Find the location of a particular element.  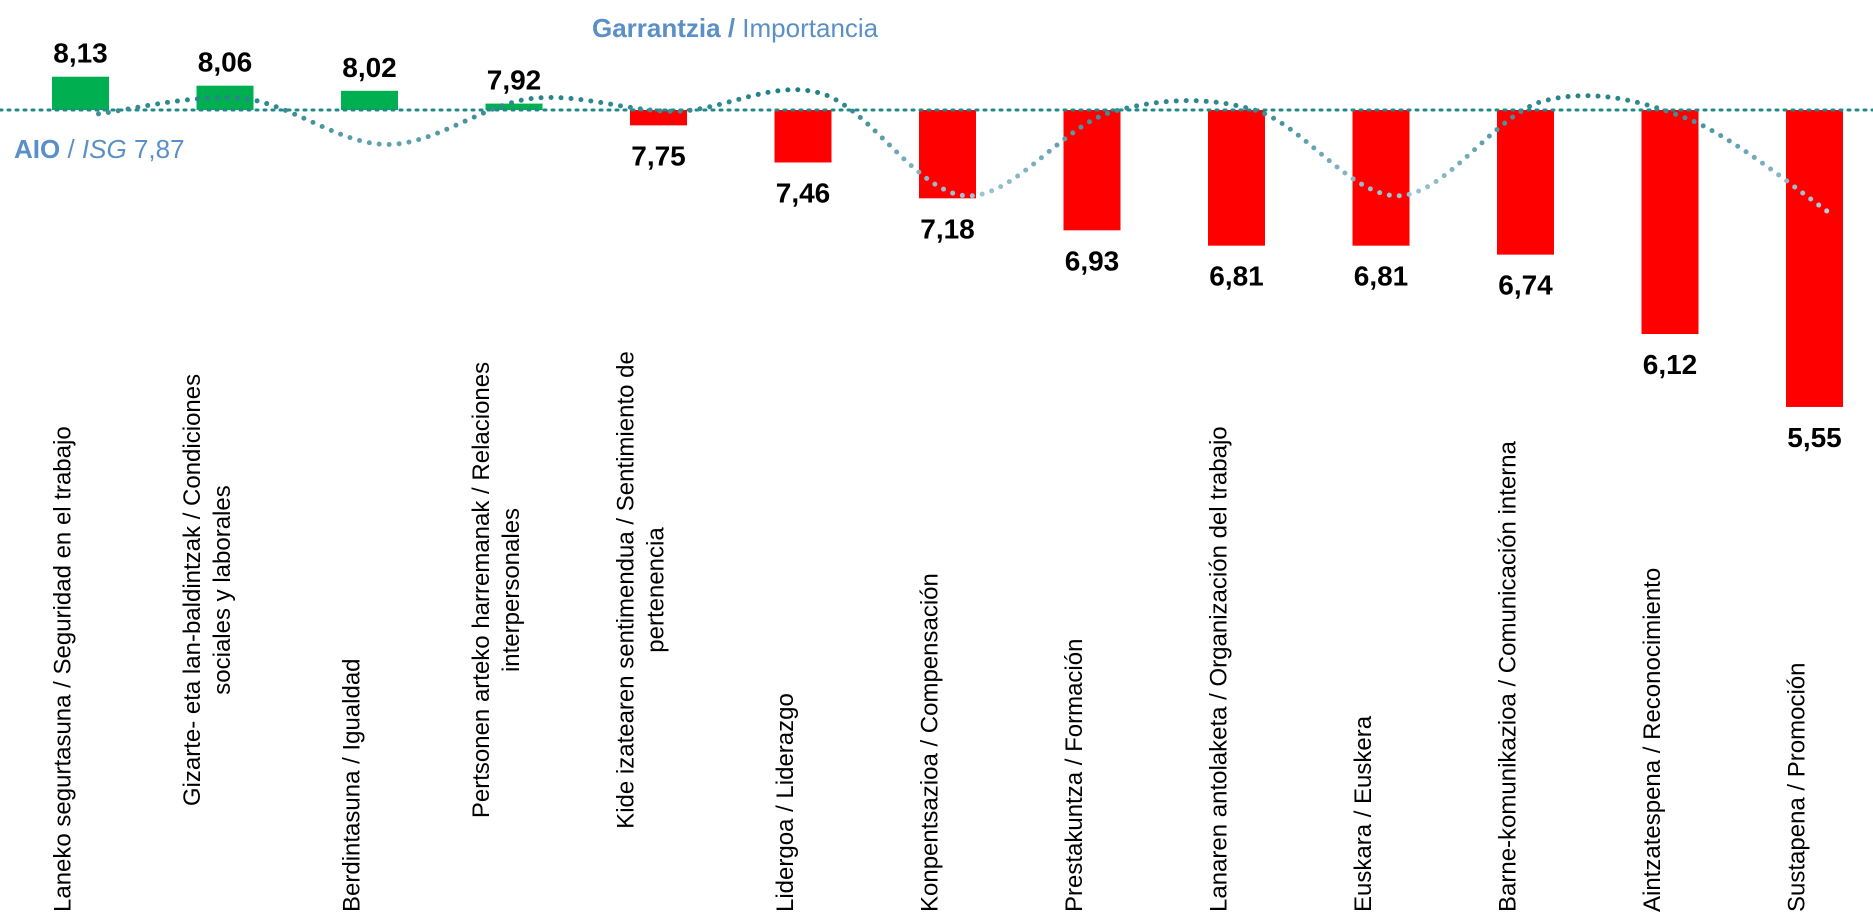

value-label-4: 7,75 is located at coordinates (658, 155).